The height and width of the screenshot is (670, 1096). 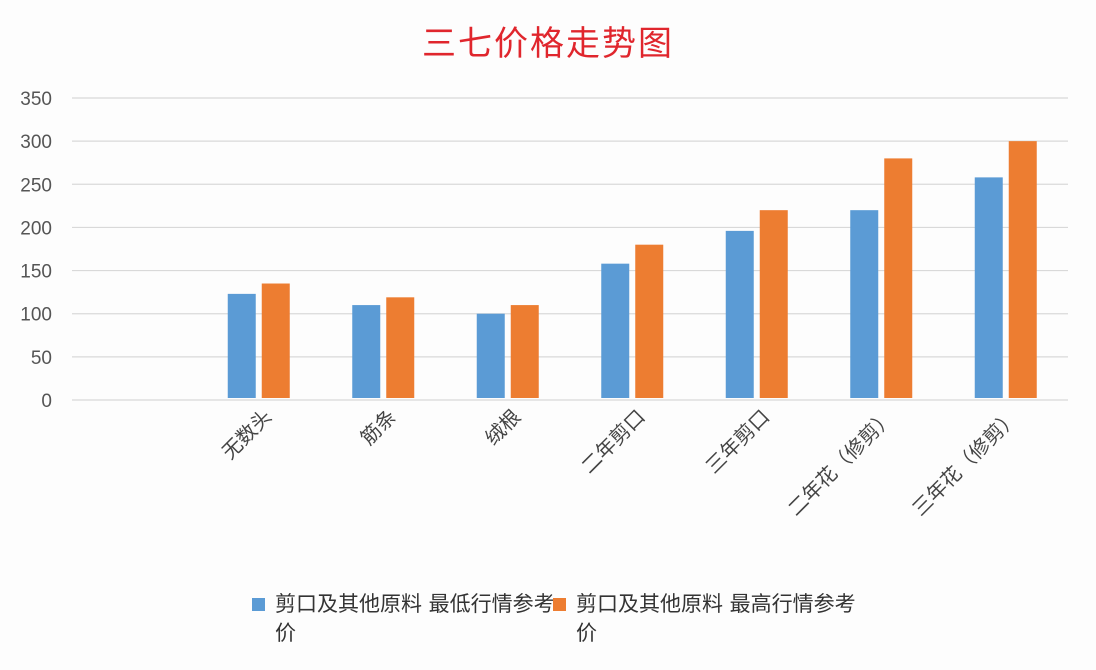 I want to click on x-tick-label: 绒根, so click(x=502, y=427).